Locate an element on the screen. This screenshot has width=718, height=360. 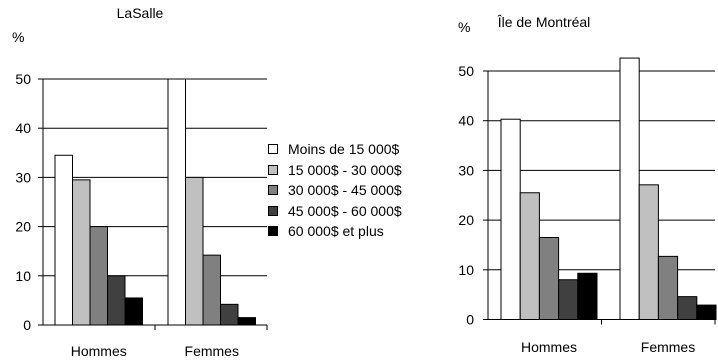
legend-item: 45 000$ - 60 000$ is located at coordinates (358, 211).